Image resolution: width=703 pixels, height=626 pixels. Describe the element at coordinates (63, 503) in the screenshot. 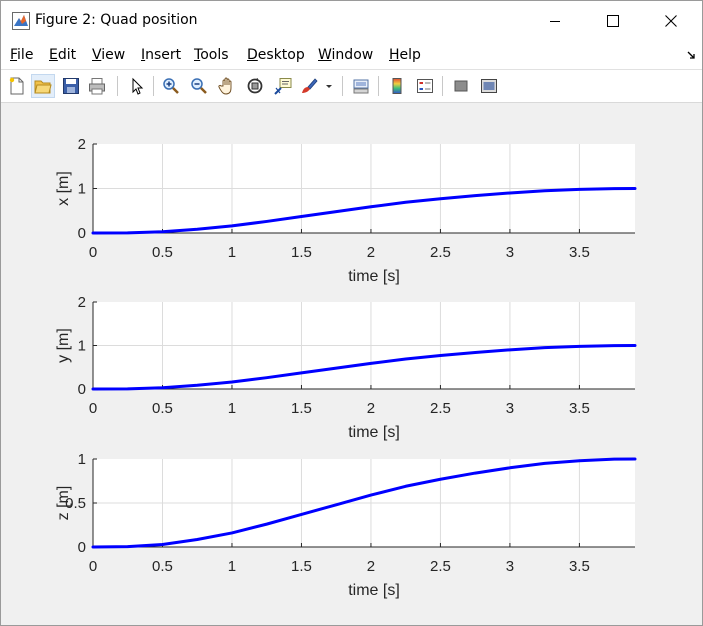

I see `y-axis-label: z [m]` at that location.